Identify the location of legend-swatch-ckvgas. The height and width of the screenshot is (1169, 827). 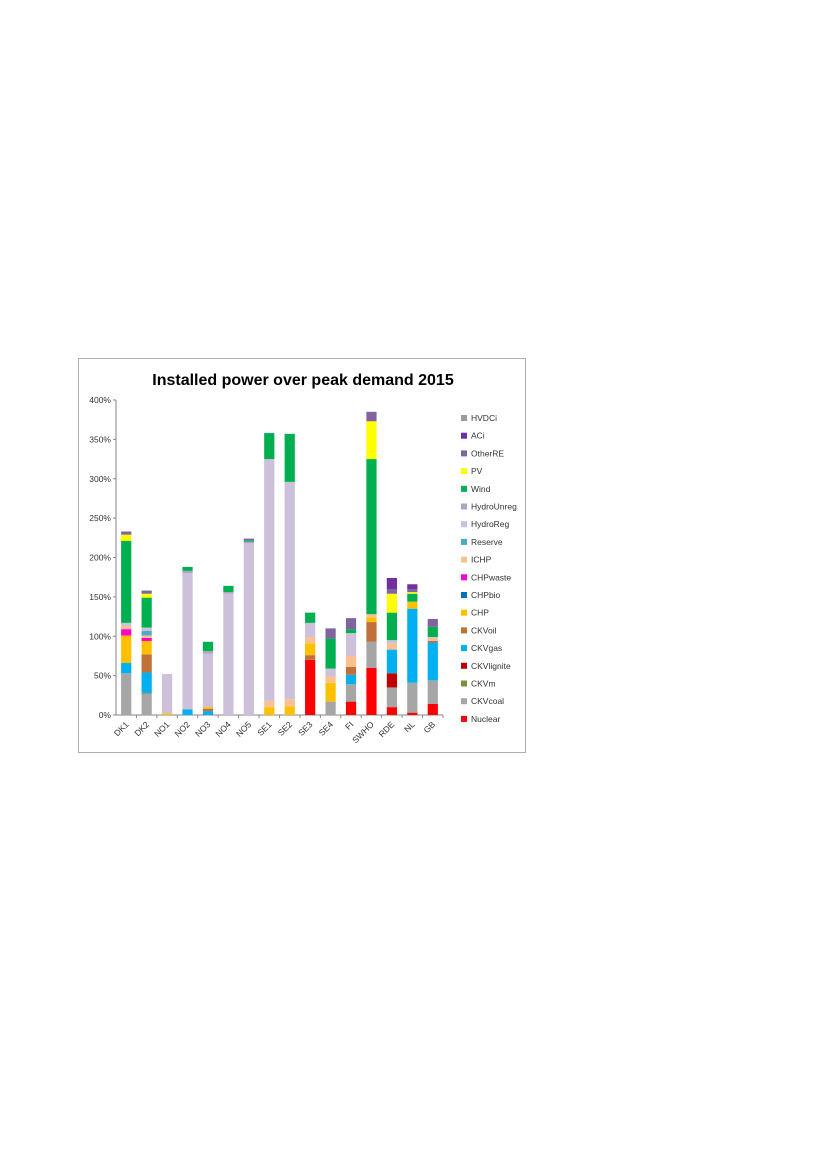
(464, 648).